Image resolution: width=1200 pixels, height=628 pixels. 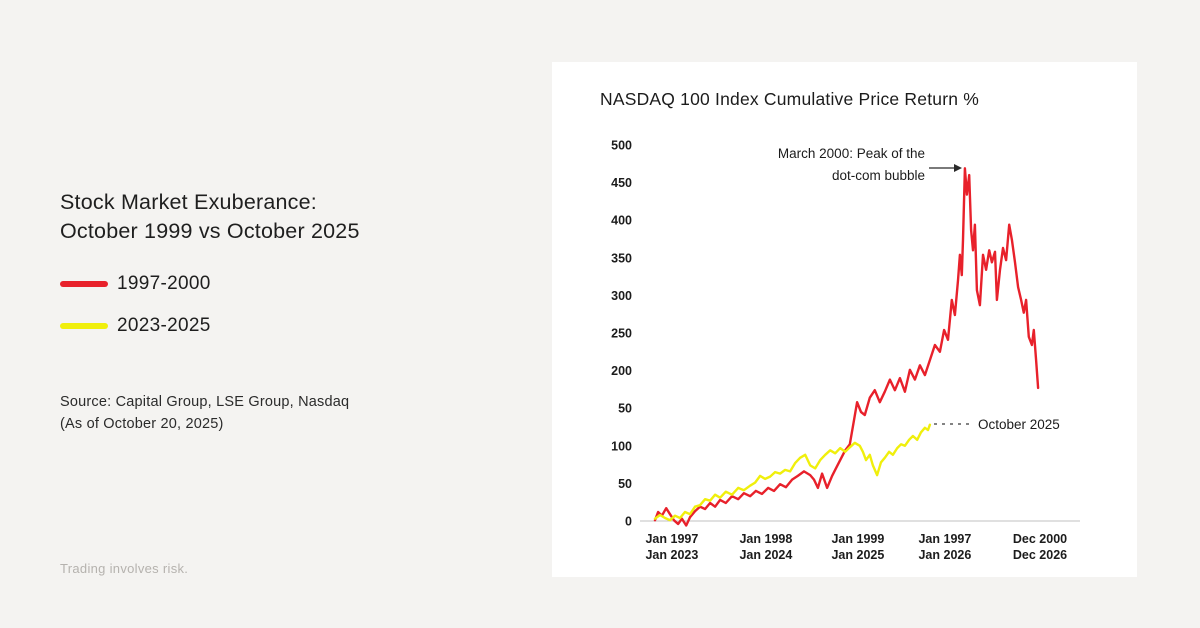 What do you see at coordinates (765, 539) in the screenshot?
I see `x-tick-label-top: Jan 1998` at bounding box center [765, 539].